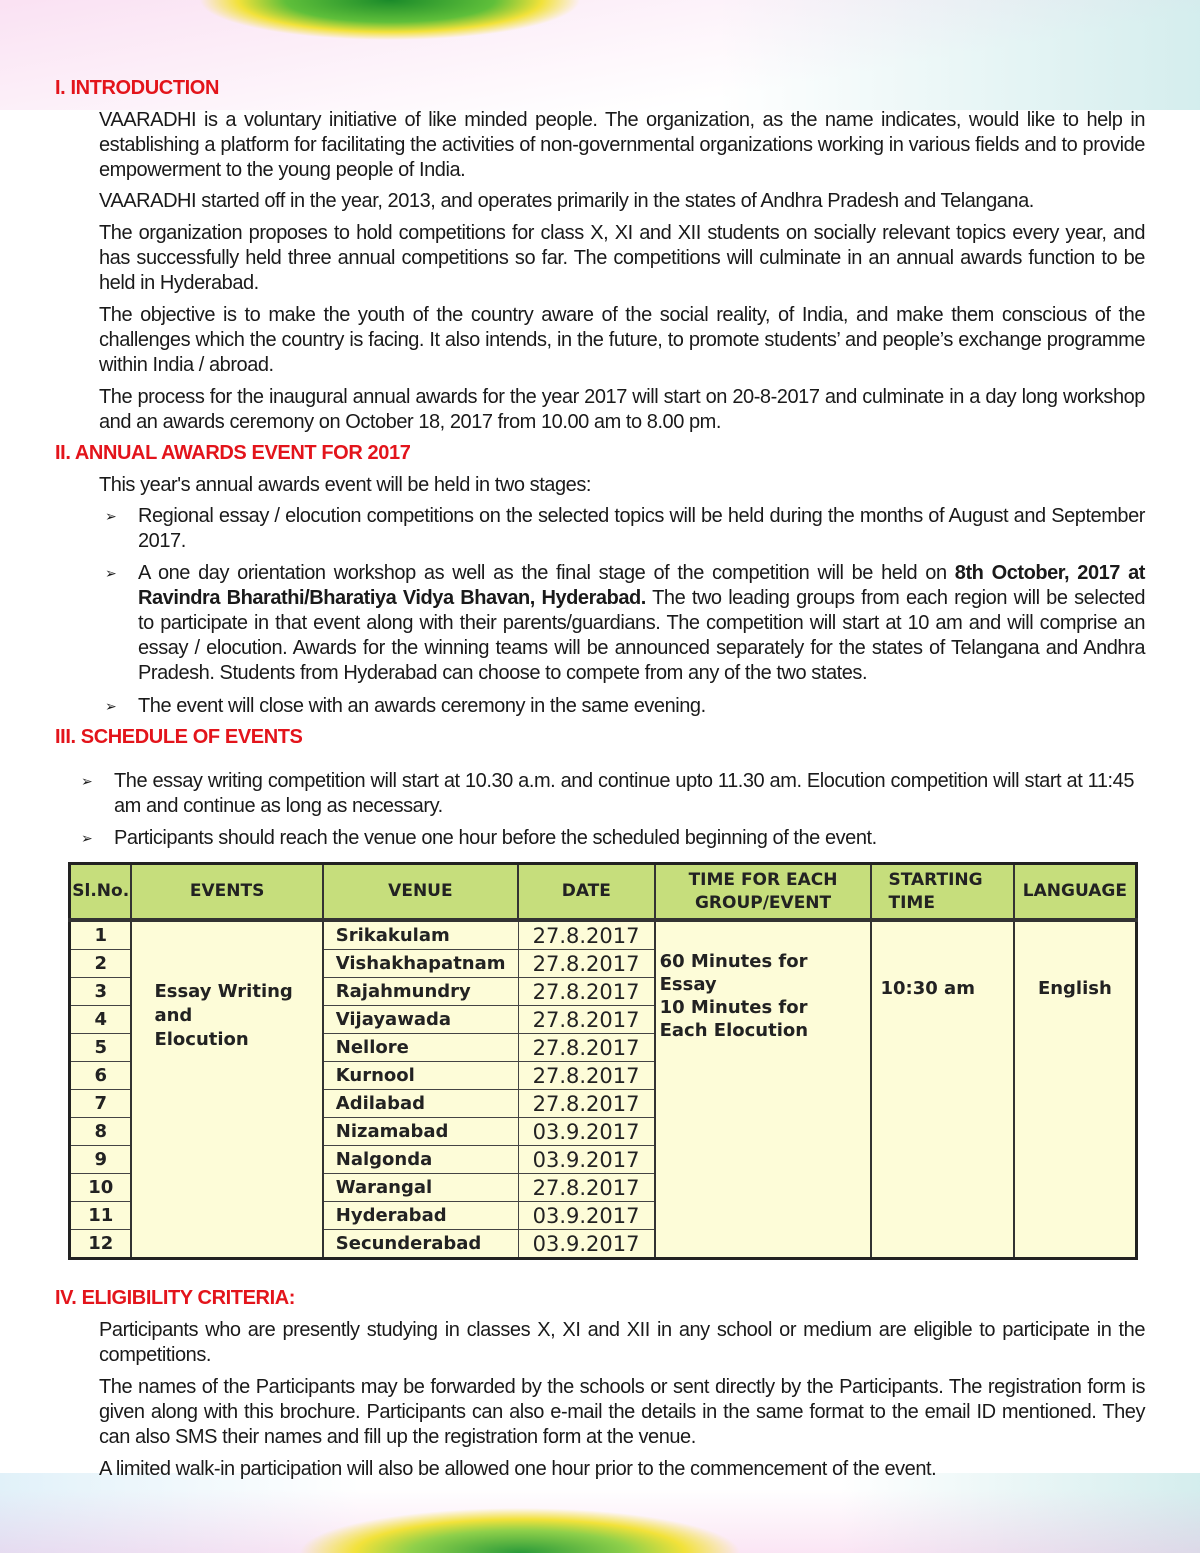 Image resolution: width=1200 pixels, height=1553 pixels. Describe the element at coordinates (179, 737) in the screenshot. I see `section-heading-schedule: III. SCHEDULE OF EVENTS` at that location.